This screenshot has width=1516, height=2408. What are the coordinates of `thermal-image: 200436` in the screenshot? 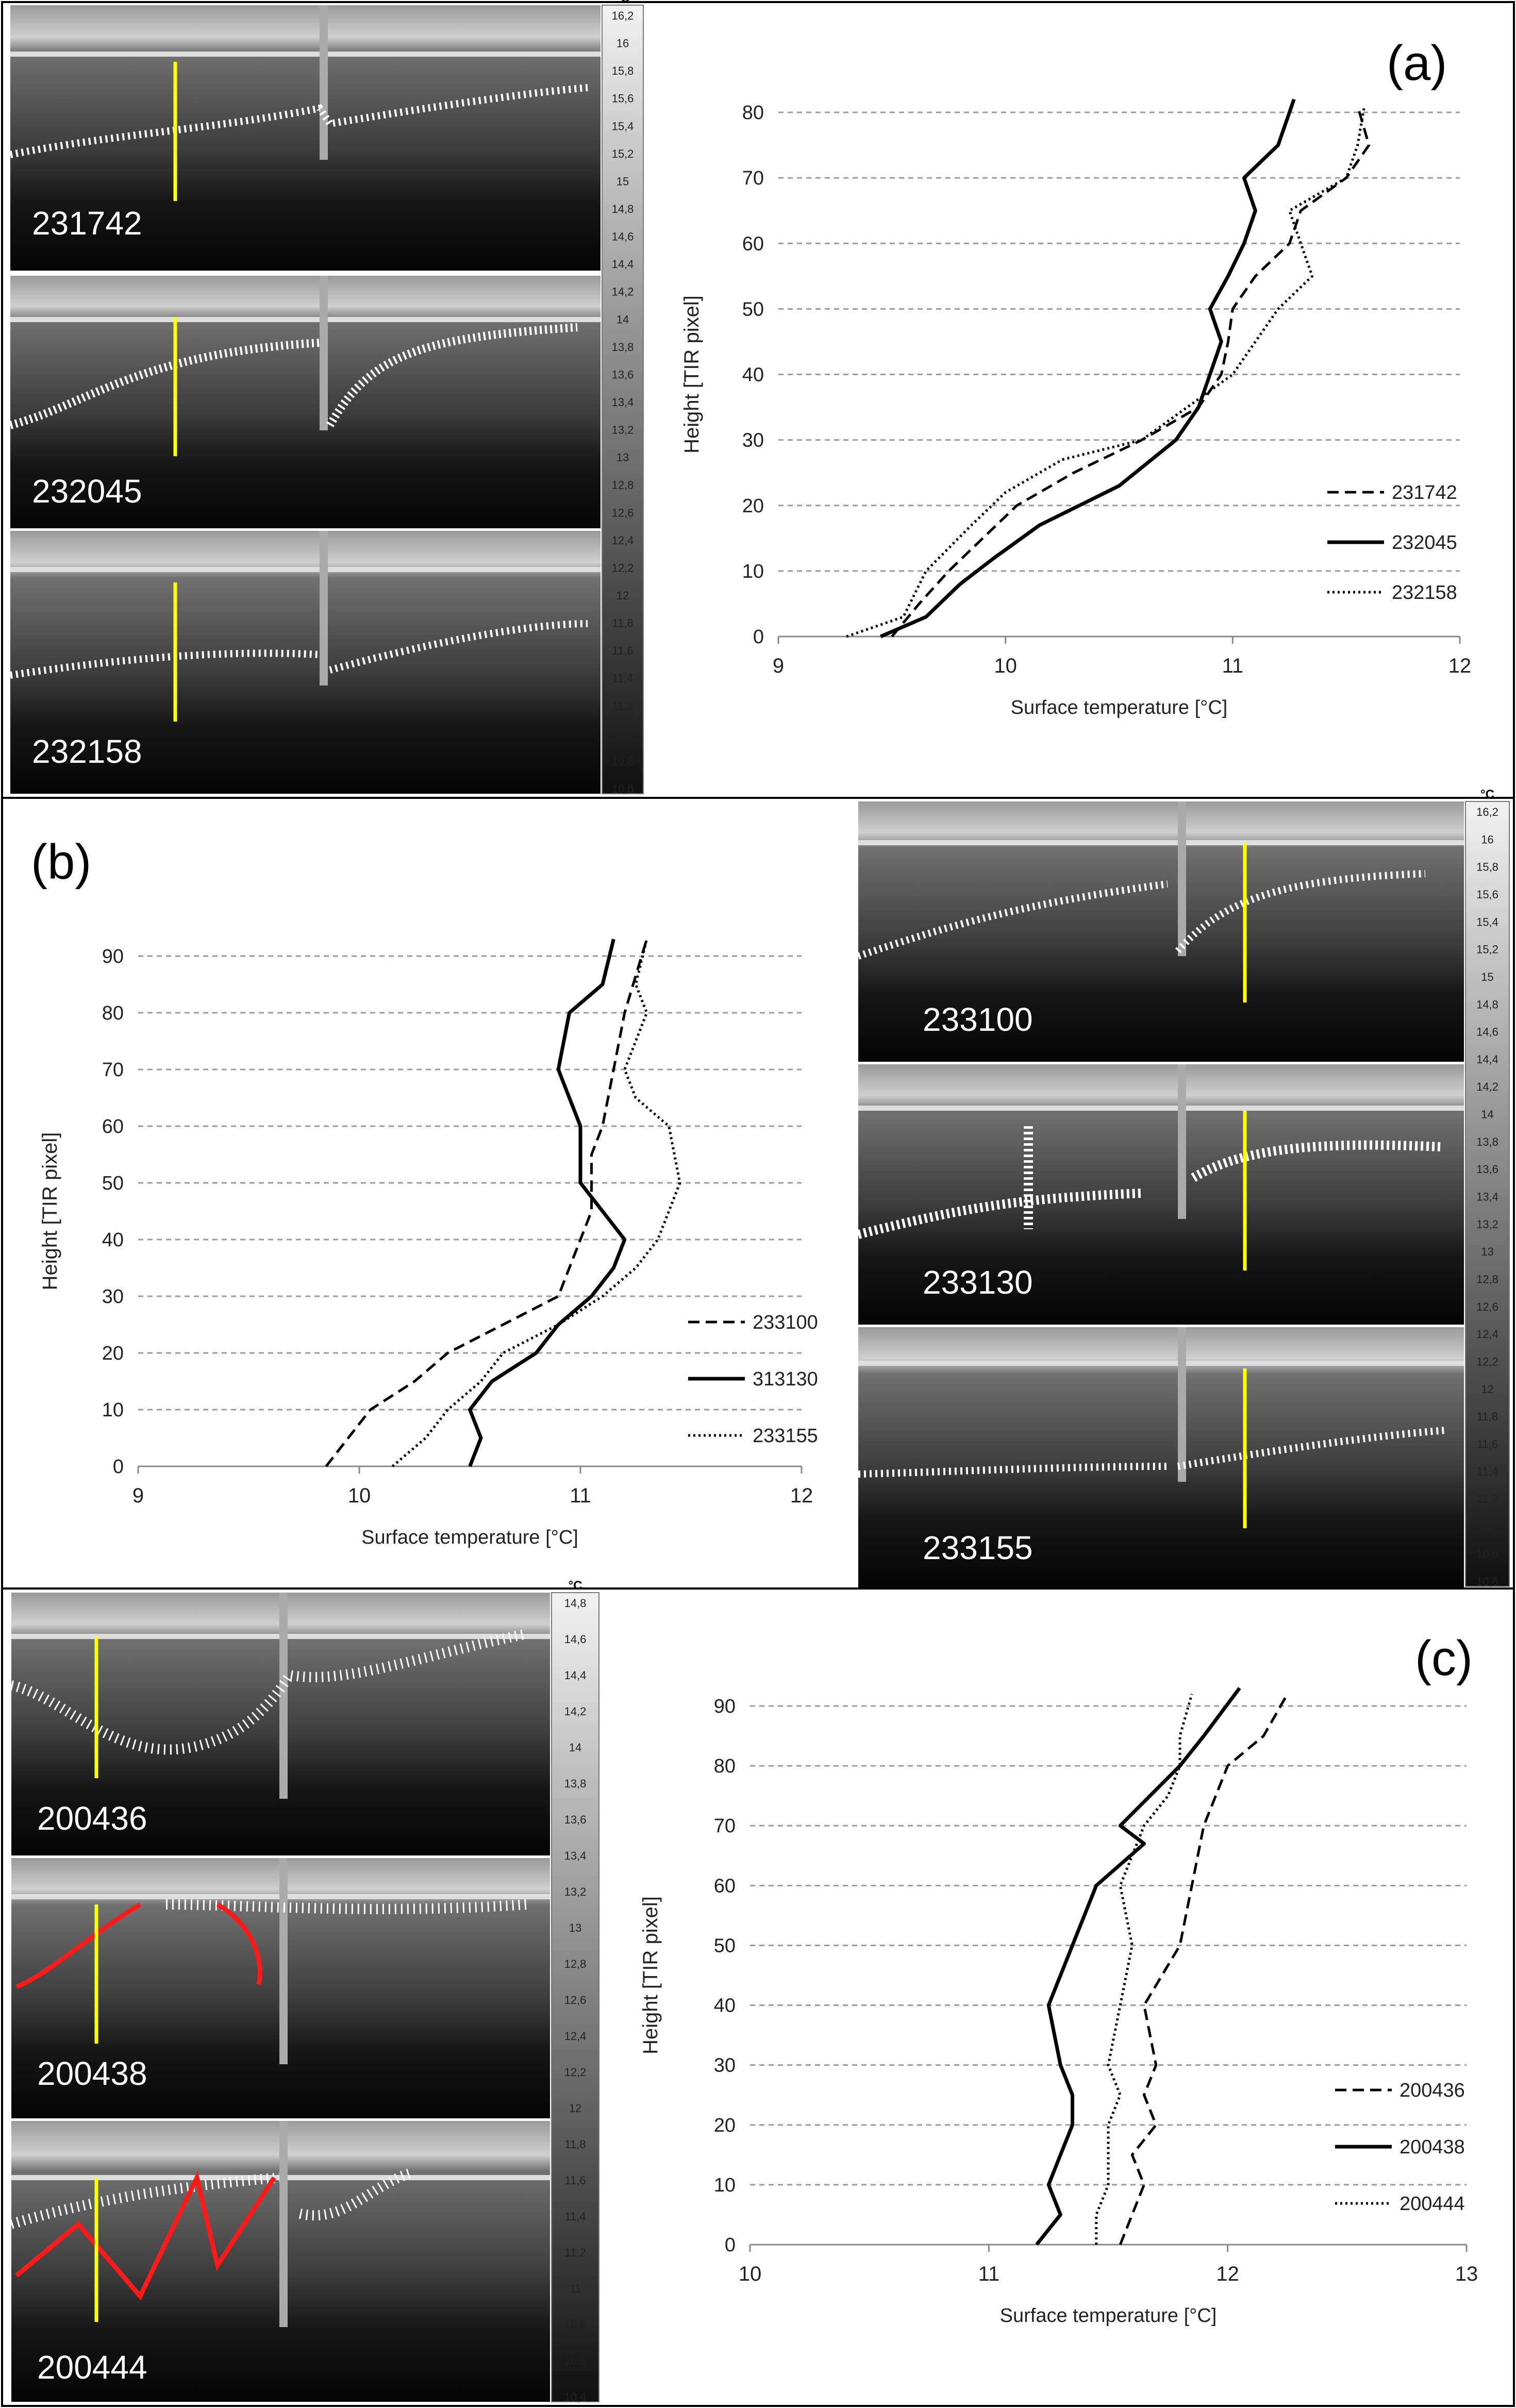 It's located at (280, 1724).